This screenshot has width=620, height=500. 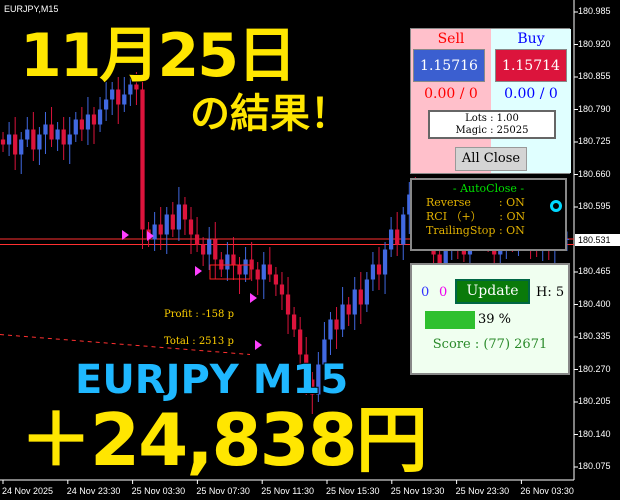 What do you see at coordinates (158, 491) in the screenshot?
I see `time-tick: 25 Nov 03:30` at bounding box center [158, 491].